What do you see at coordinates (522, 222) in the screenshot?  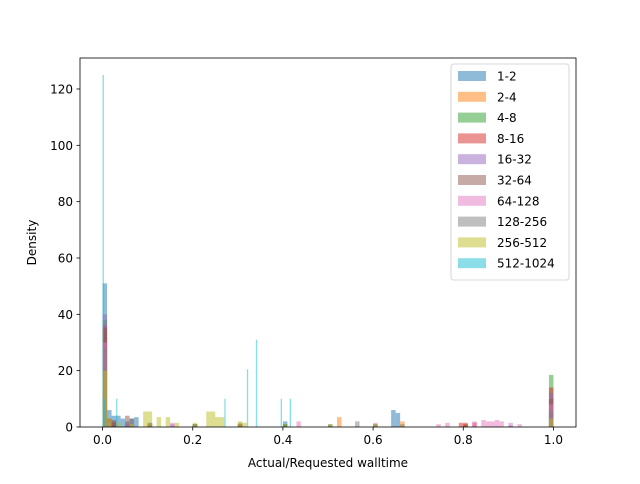 I see `legend-label: 128-256` at bounding box center [522, 222].